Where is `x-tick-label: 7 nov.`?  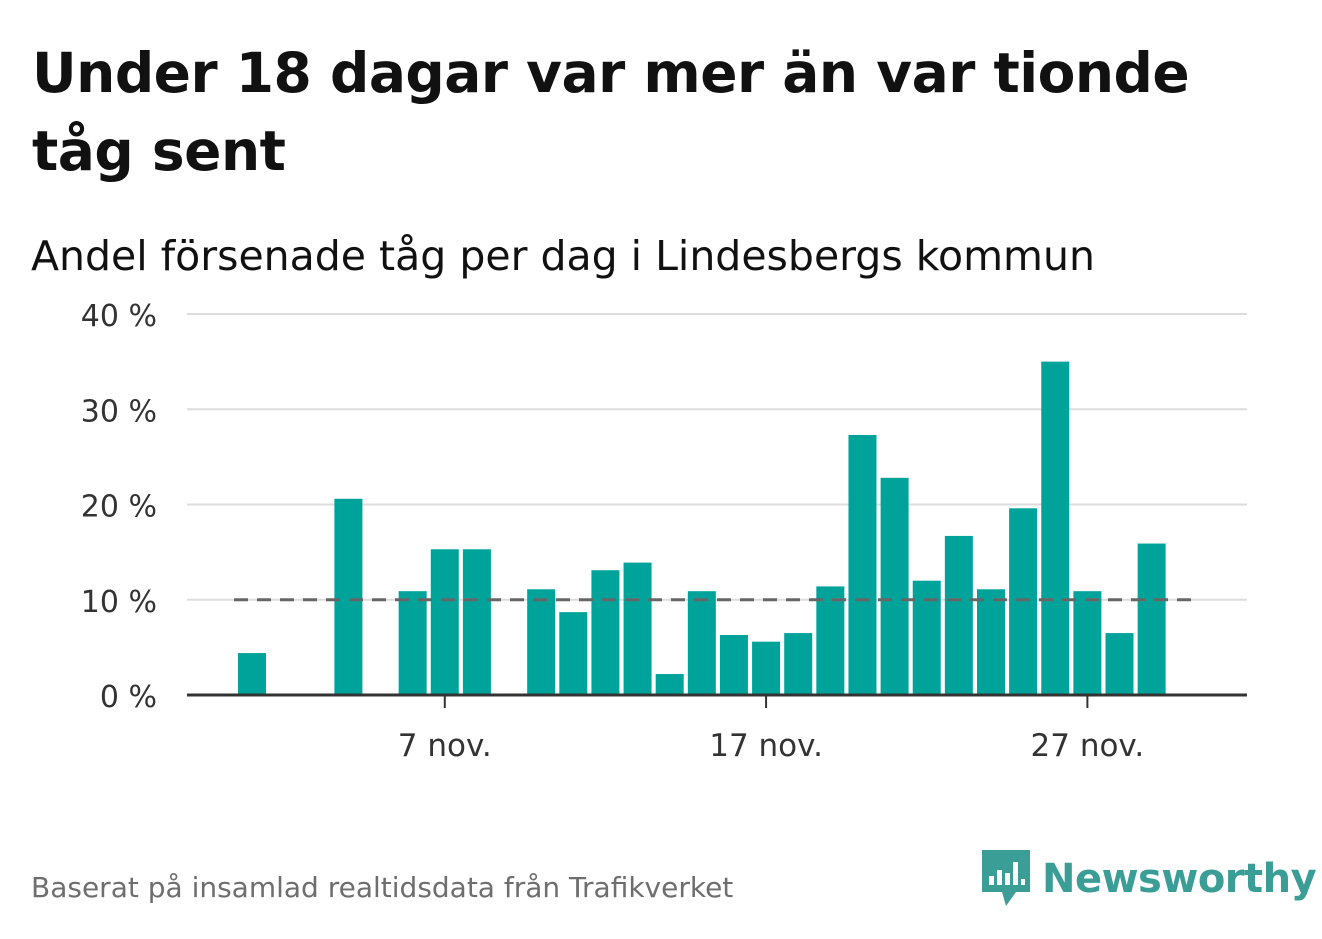
x-tick-label: 7 nov. is located at coordinates (445, 746).